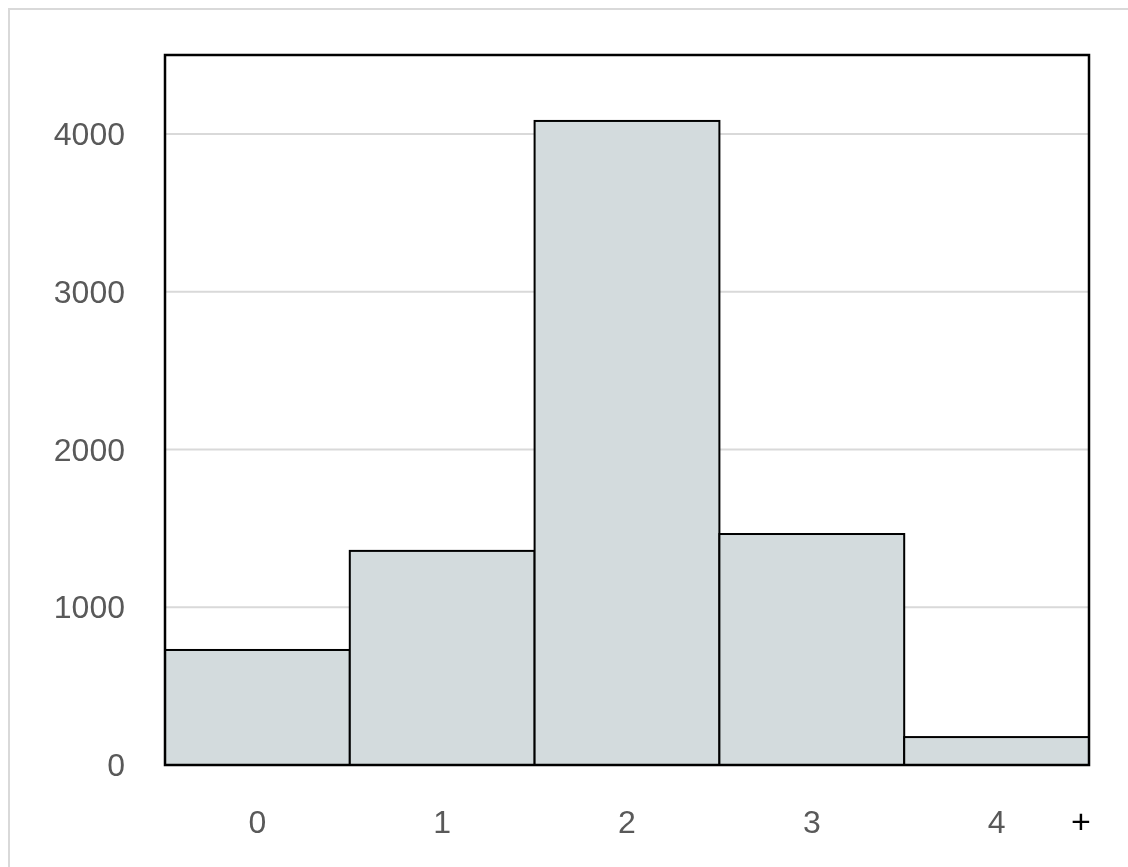 Image resolution: width=1128 pixels, height=867 pixels. Describe the element at coordinates (811, 822) in the screenshot. I see `x-tick-label: 3` at that location.